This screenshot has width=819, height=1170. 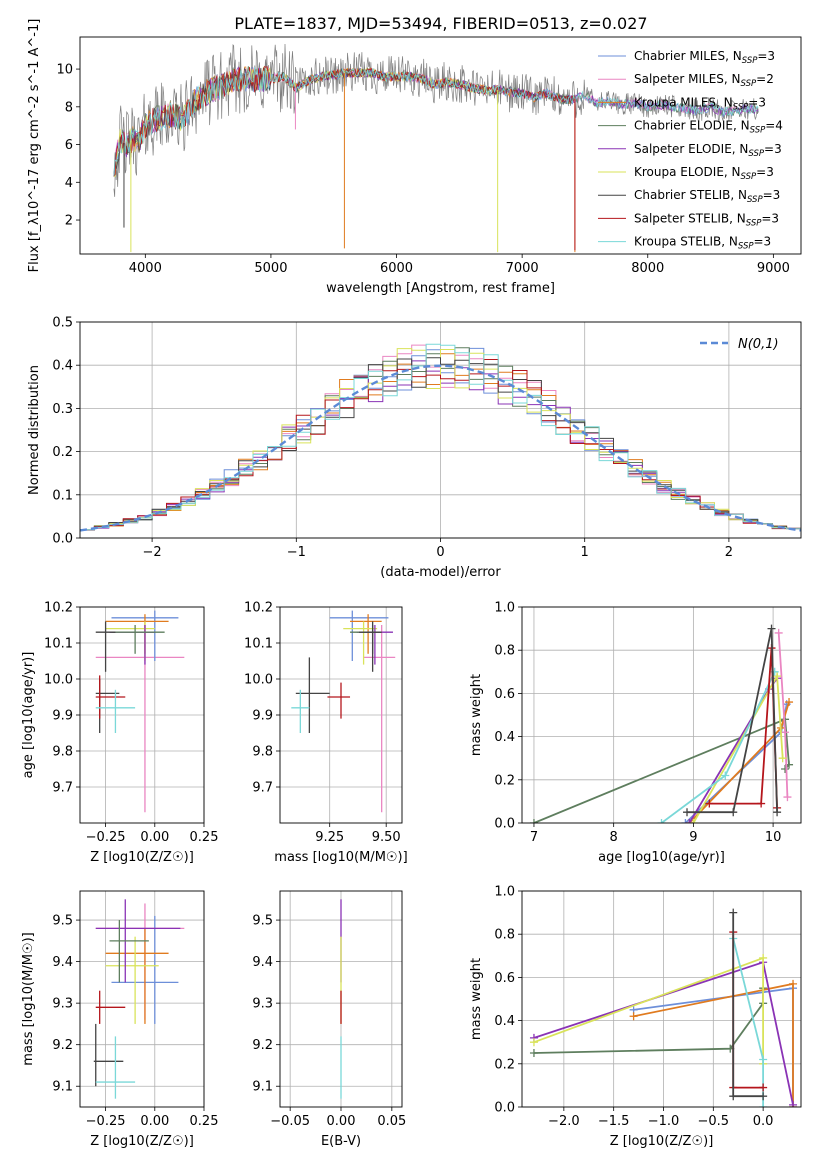 What do you see at coordinates (262, 962) in the screenshot?
I see `mass_vs_ebv-ytick-label: 9.4` at bounding box center [262, 962].